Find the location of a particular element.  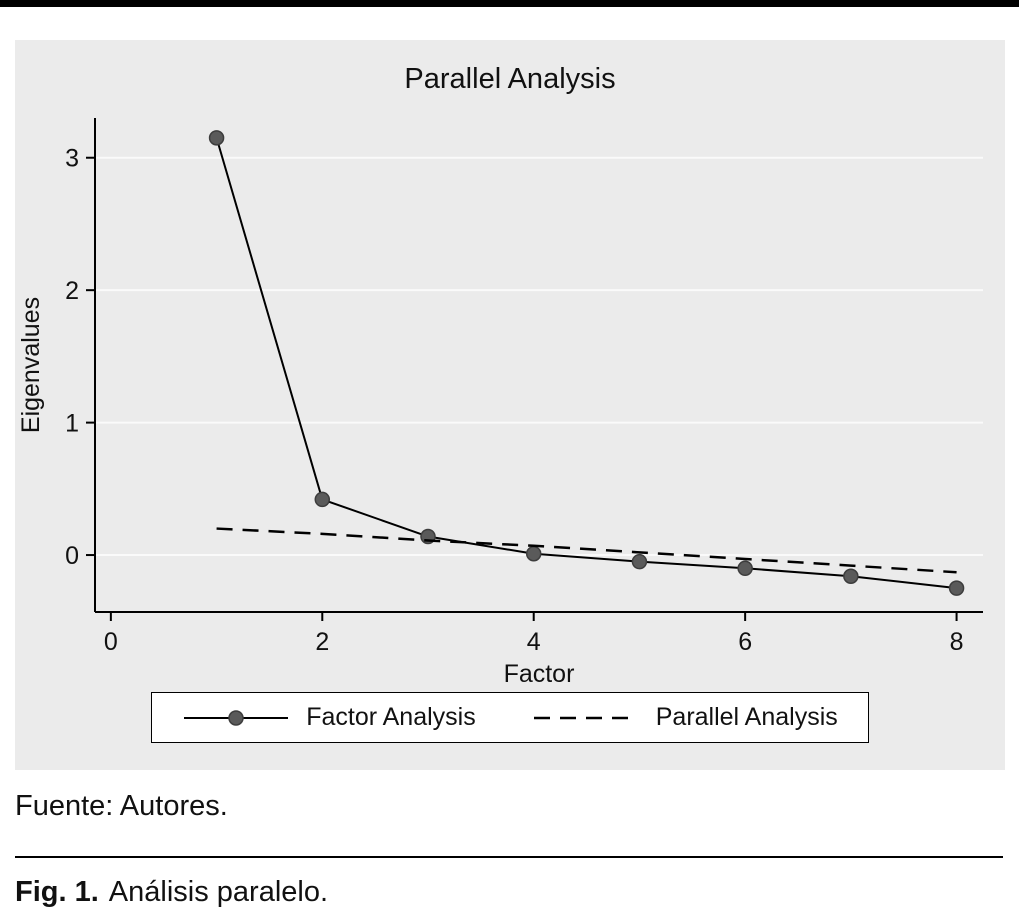

caption-label: Fig. 1. is located at coordinates (57, 892).